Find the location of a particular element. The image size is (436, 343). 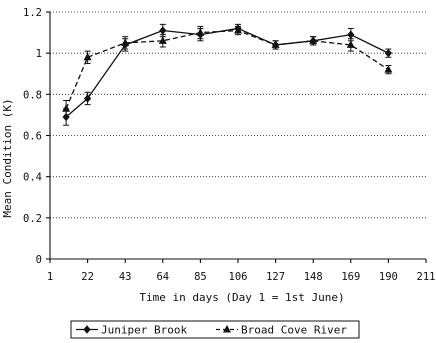

legend-label: Broad Cove River is located at coordinates (294, 330).